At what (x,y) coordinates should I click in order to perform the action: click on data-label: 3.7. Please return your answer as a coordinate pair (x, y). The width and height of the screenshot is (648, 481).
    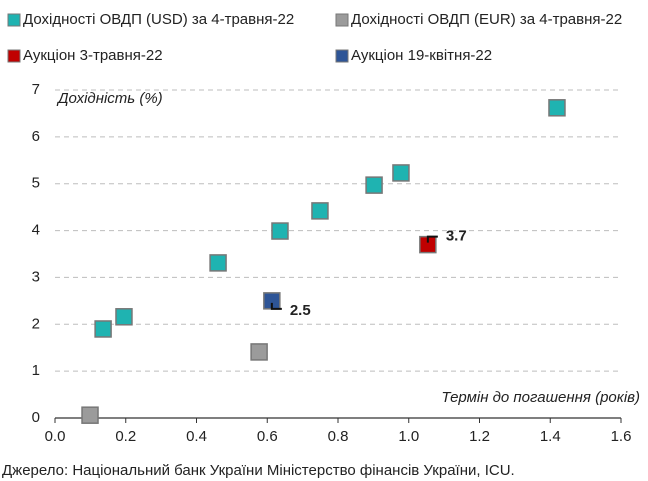
    Looking at the image, I should click on (456, 236).